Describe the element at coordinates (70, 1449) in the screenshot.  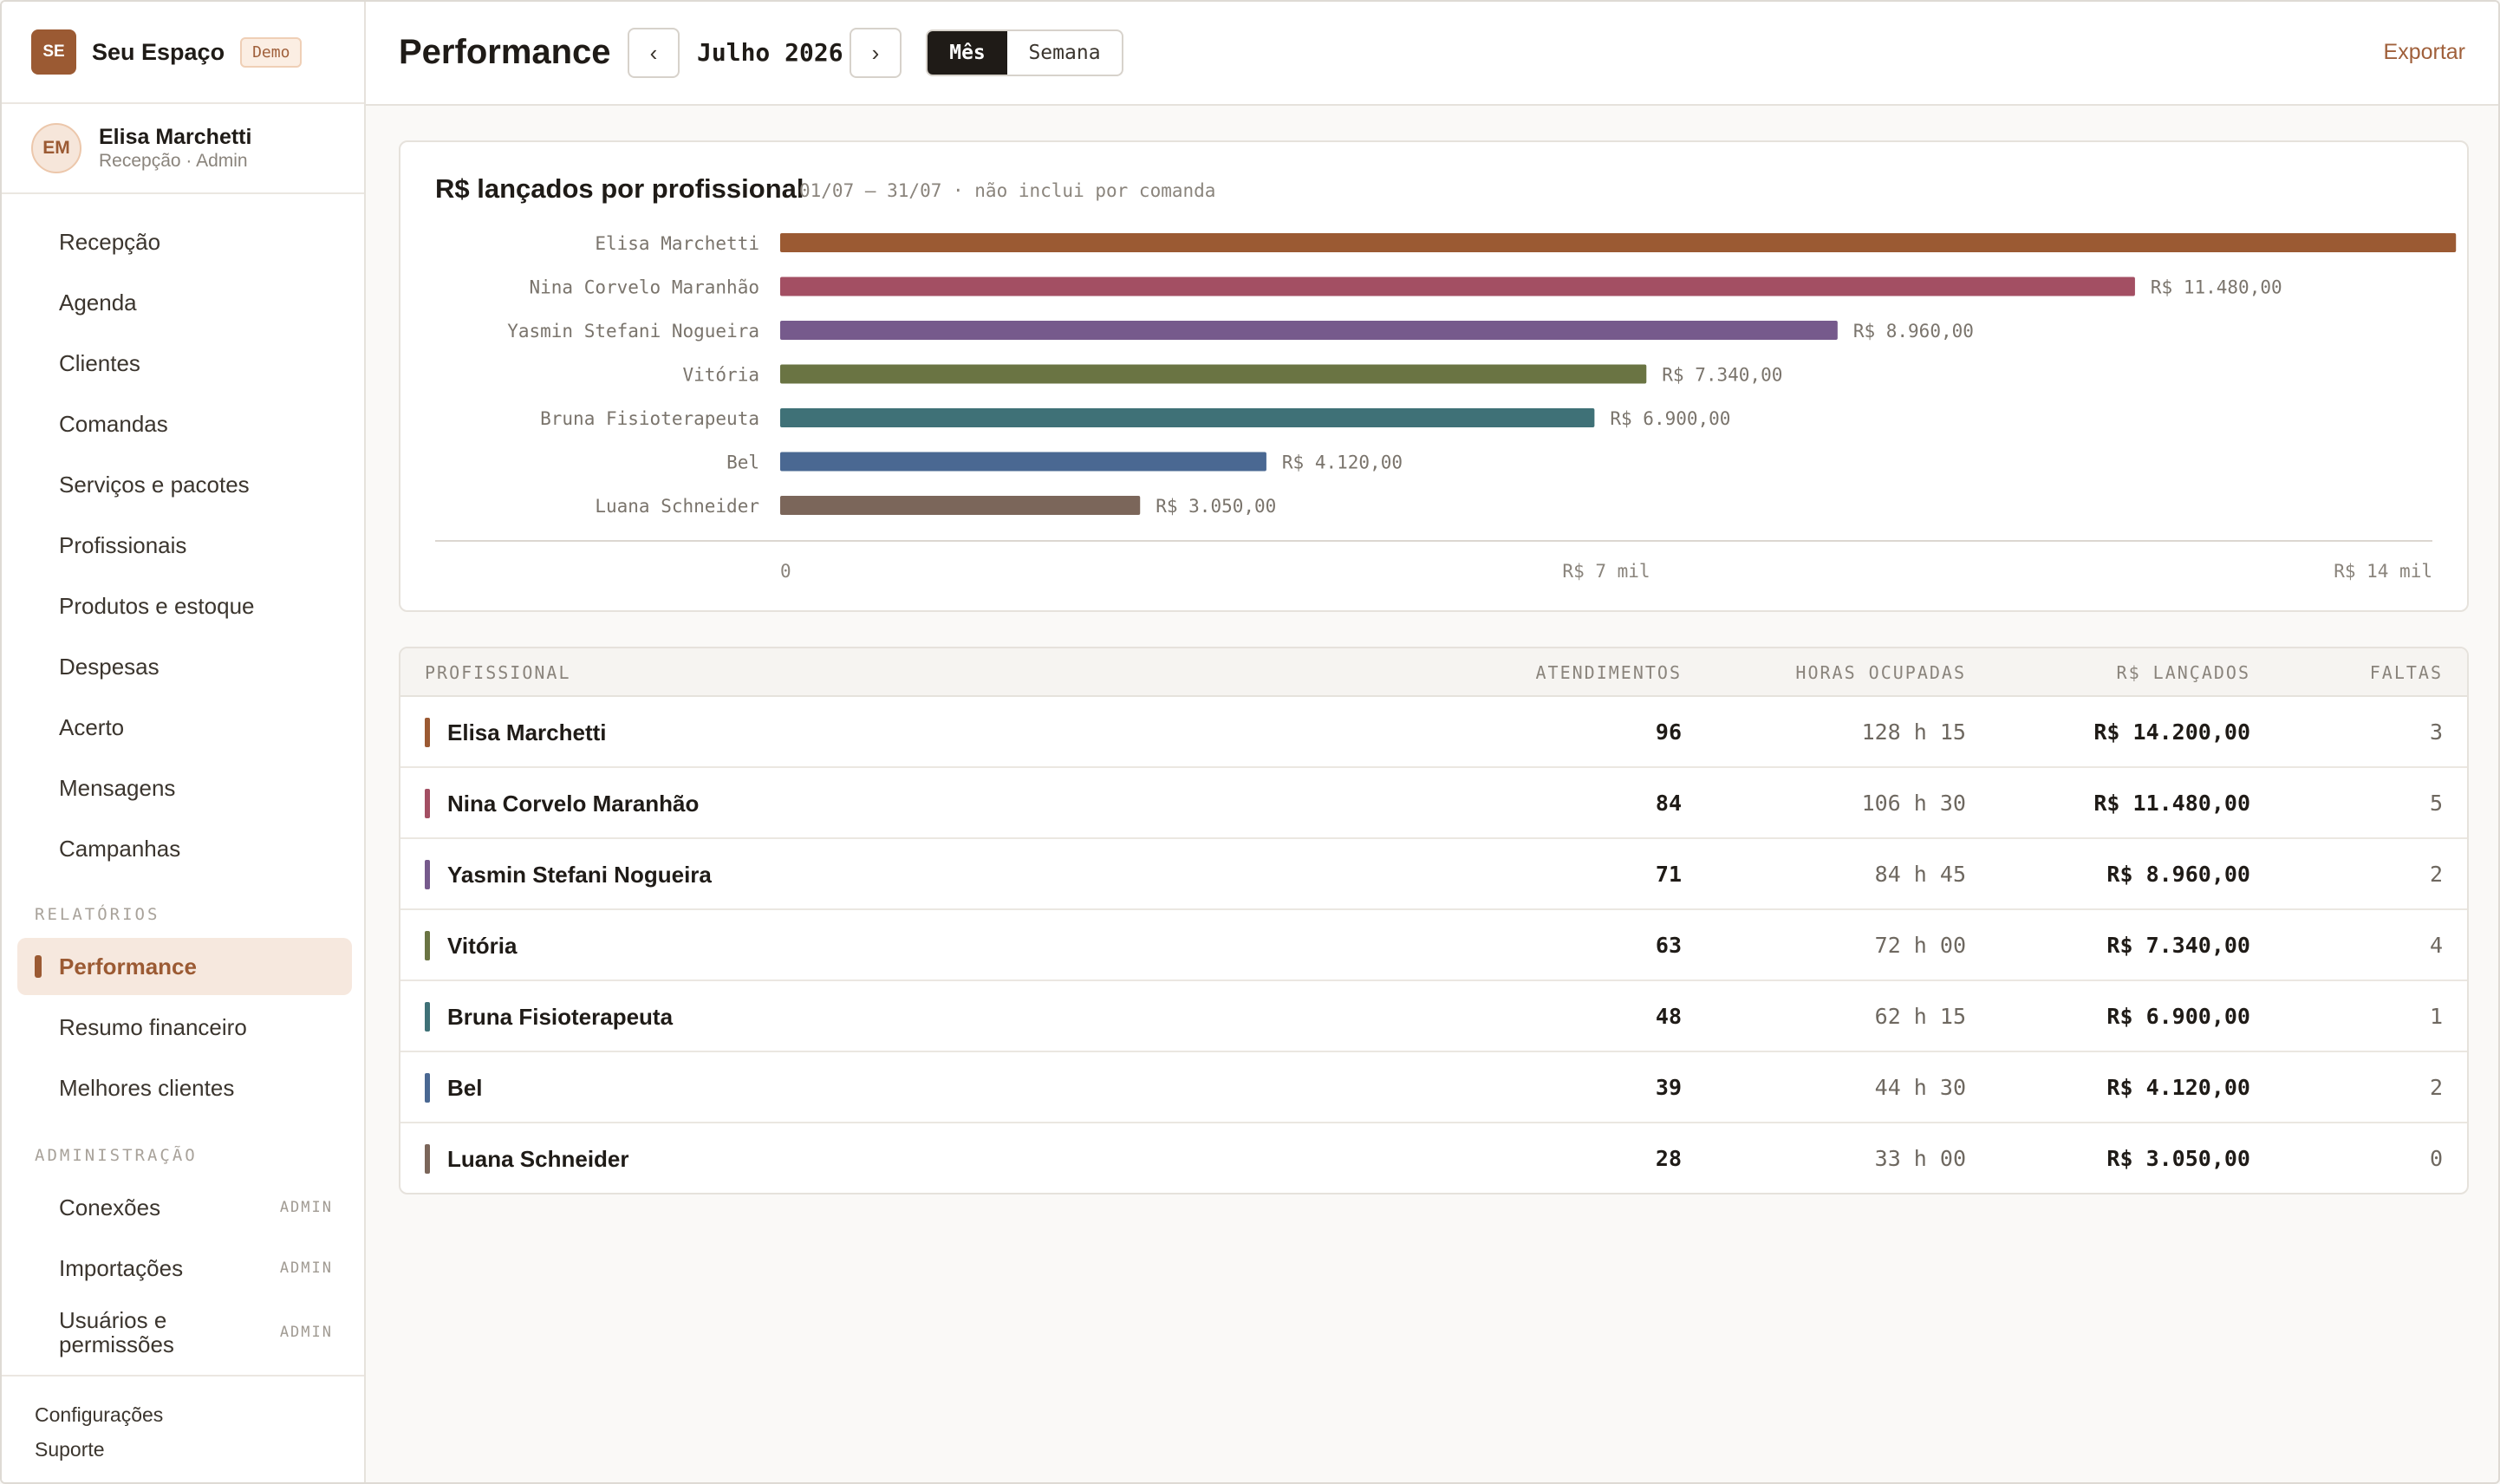
I see `support-link: Suporte` at that location.